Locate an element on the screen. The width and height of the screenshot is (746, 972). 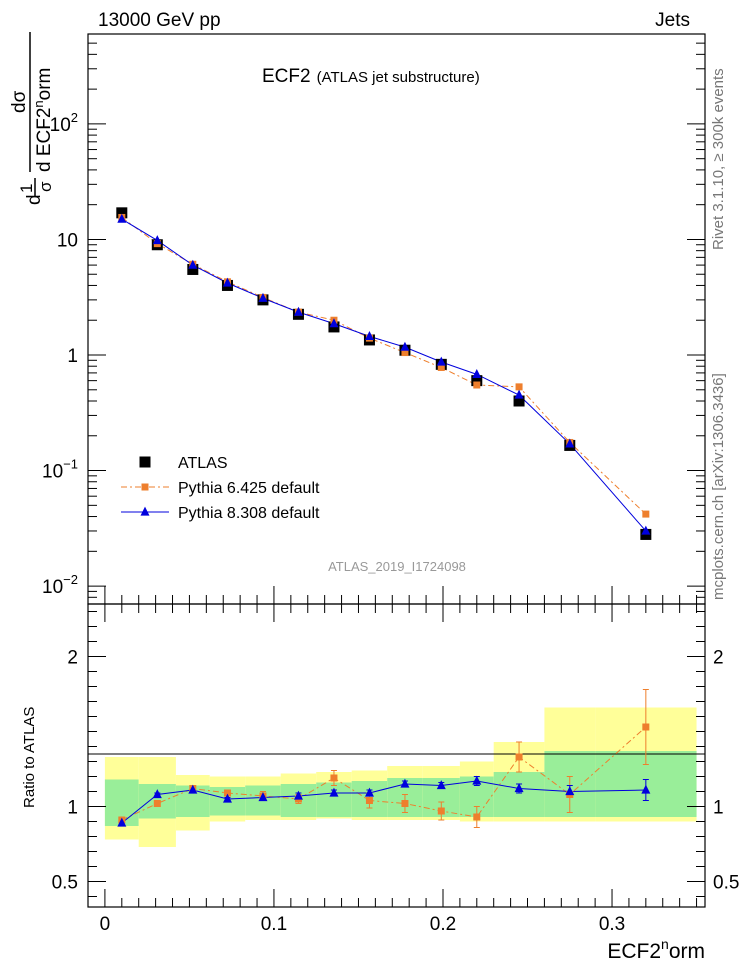
py6-ratio-line is located at coordinates (384, 773).